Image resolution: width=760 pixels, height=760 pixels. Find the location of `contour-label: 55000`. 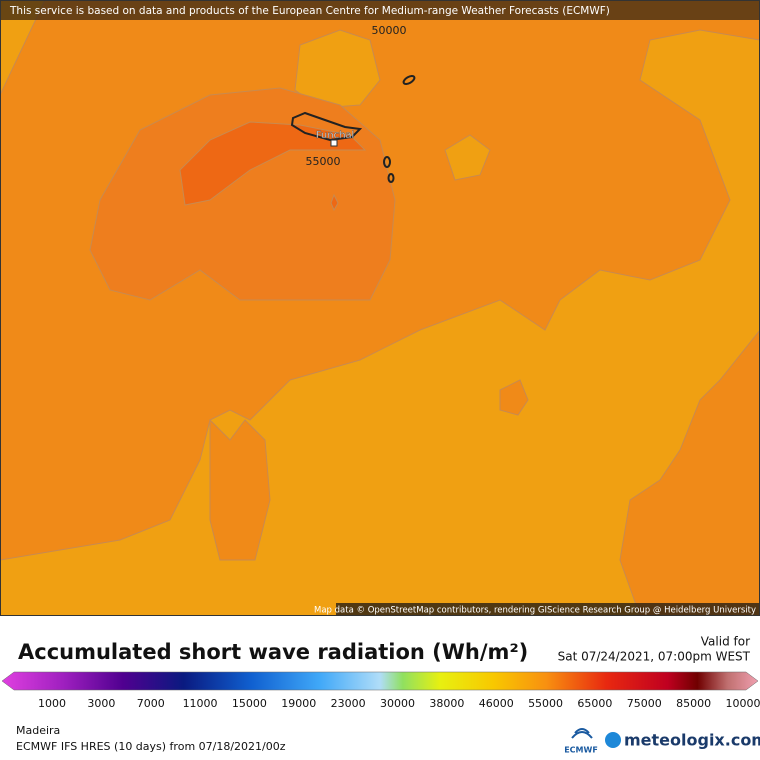

contour-label: 55000 is located at coordinates (323, 161).